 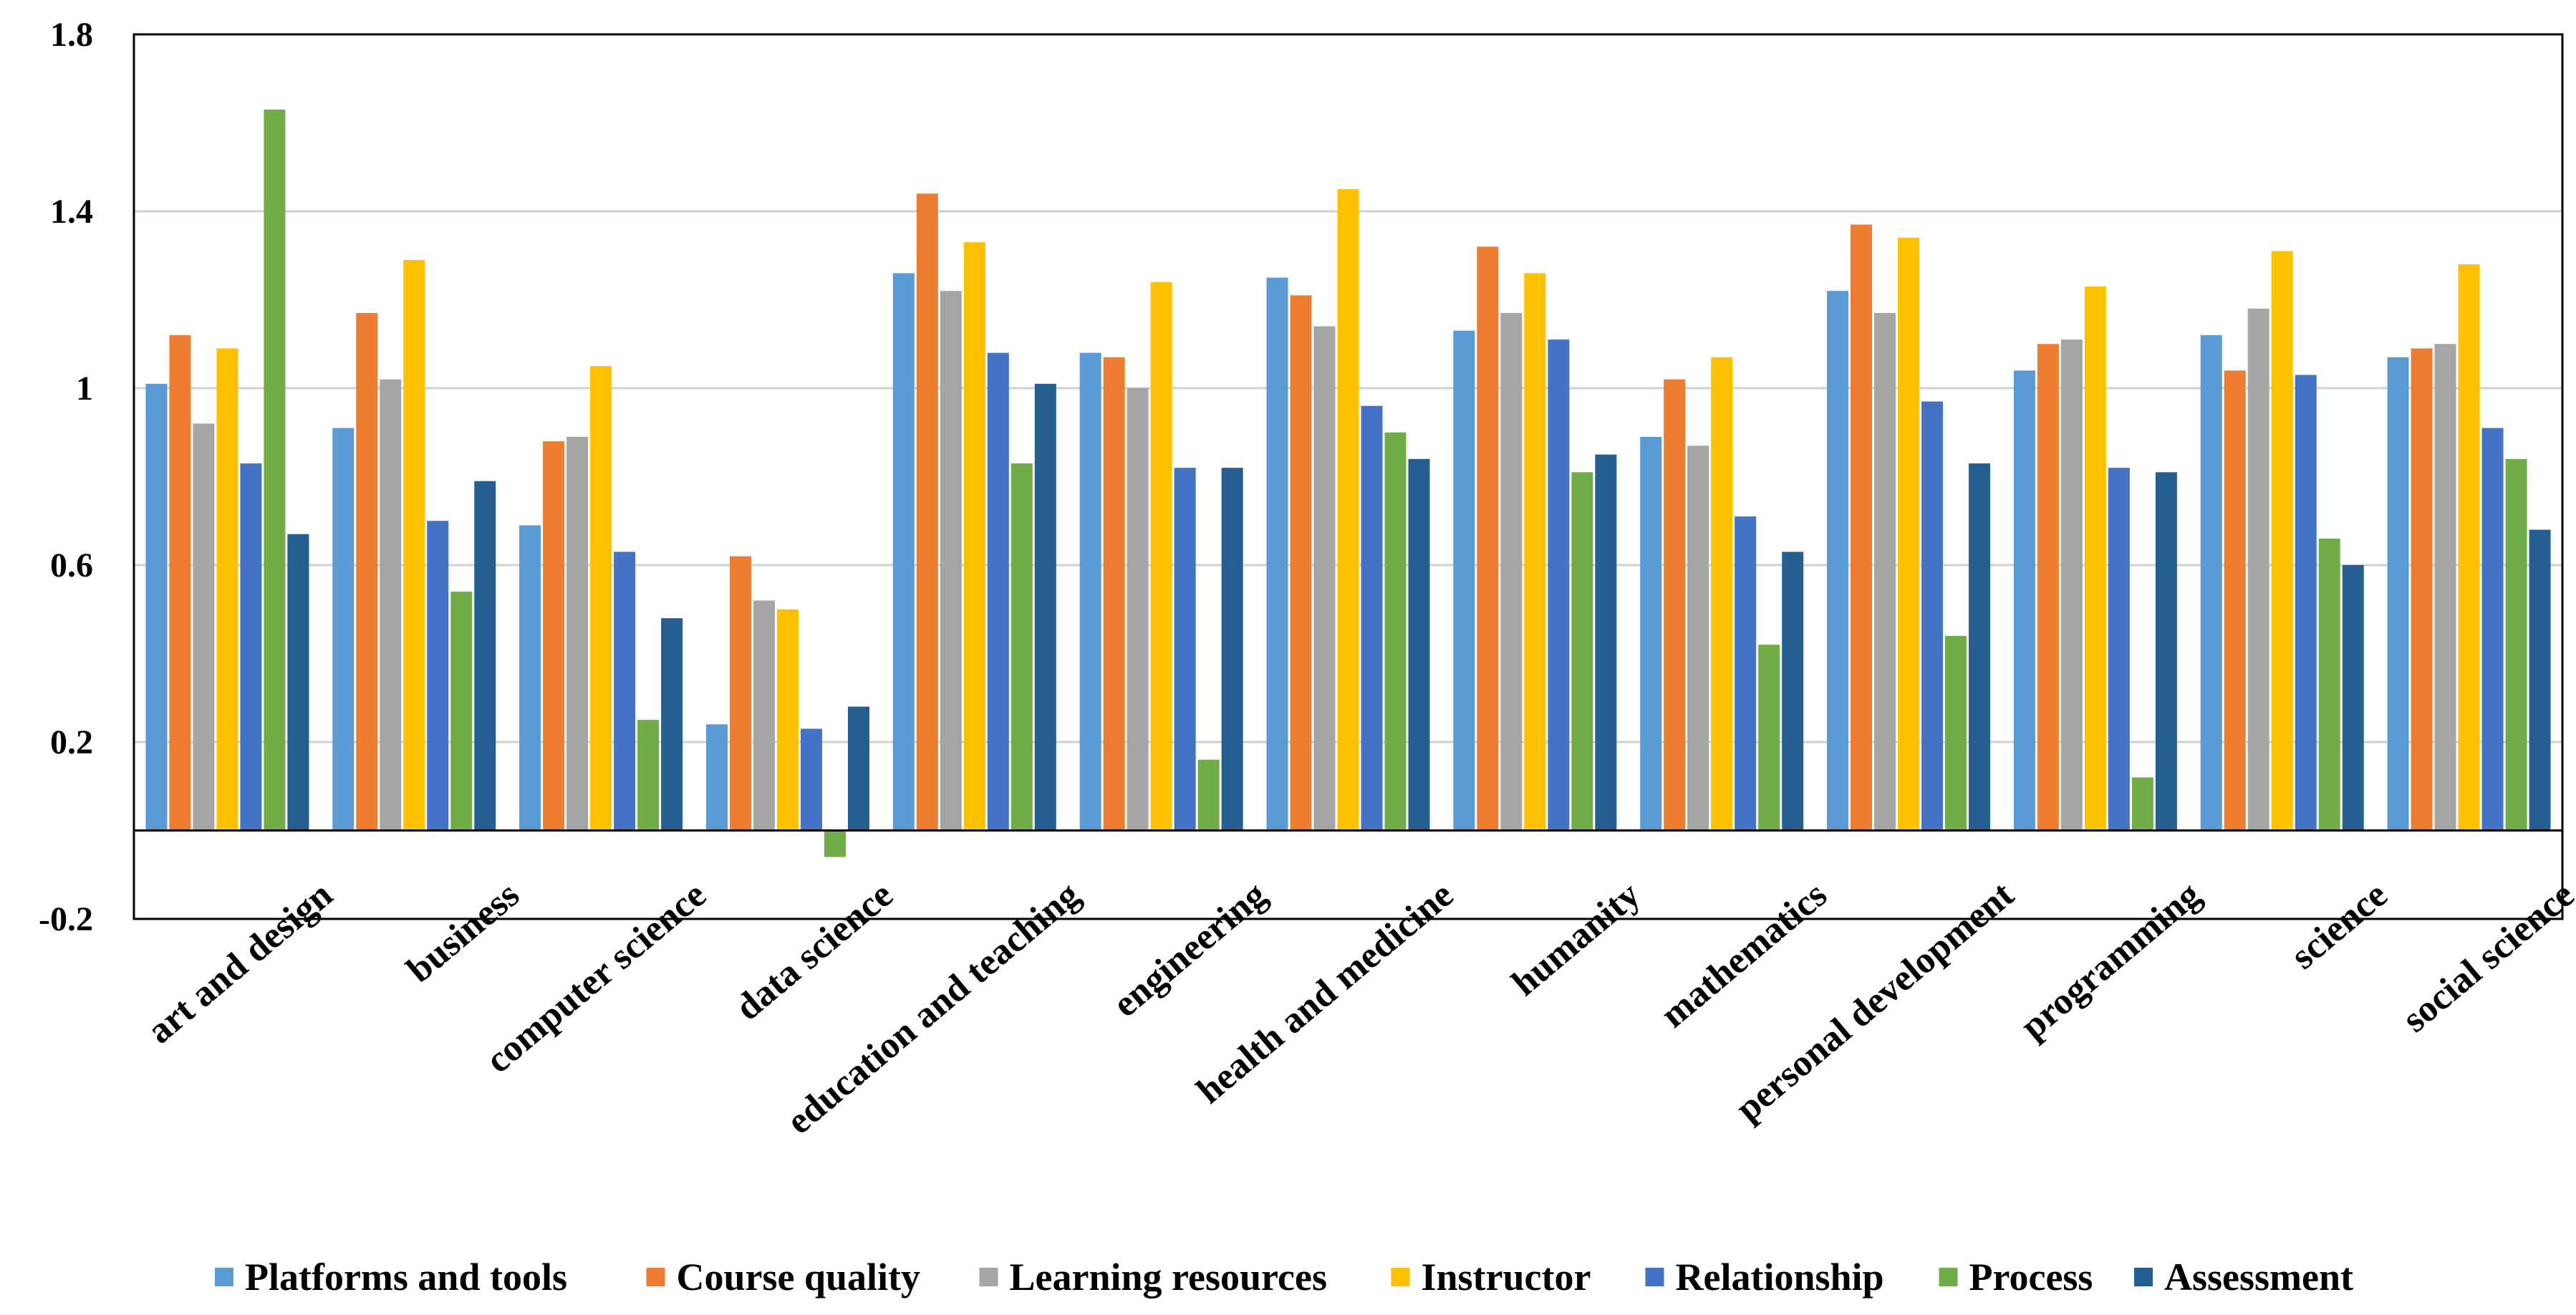 What do you see at coordinates (66, 919) in the screenshot?
I see `y-tick-label: -0.2` at bounding box center [66, 919].